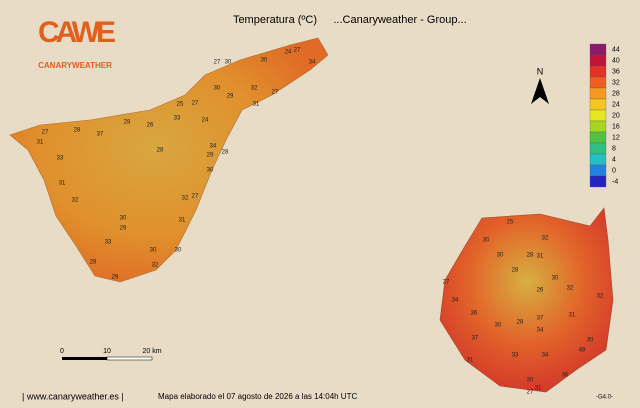 The image size is (640, 408). What do you see at coordinates (73, 396) in the screenshot?
I see `footer-site: | www.canaryweather.es |` at bounding box center [73, 396].